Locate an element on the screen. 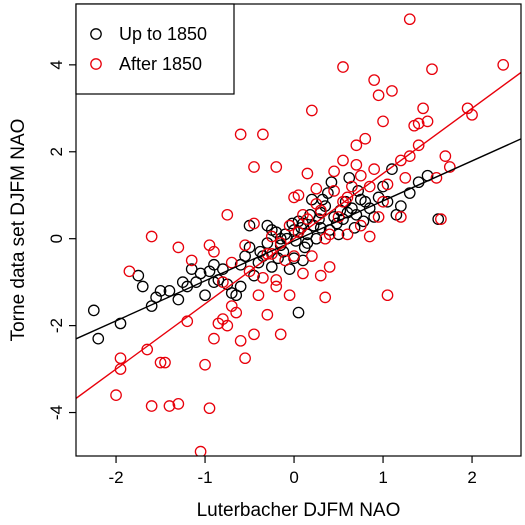 This screenshot has width=525, height=525. x-tick-label: 1 is located at coordinates (382, 477).